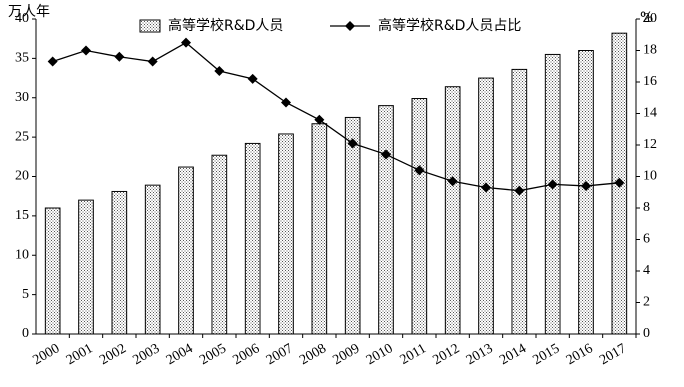  Describe the element at coordinates (22, 97) in the screenshot. I see `y-tick-label: 30` at that location.